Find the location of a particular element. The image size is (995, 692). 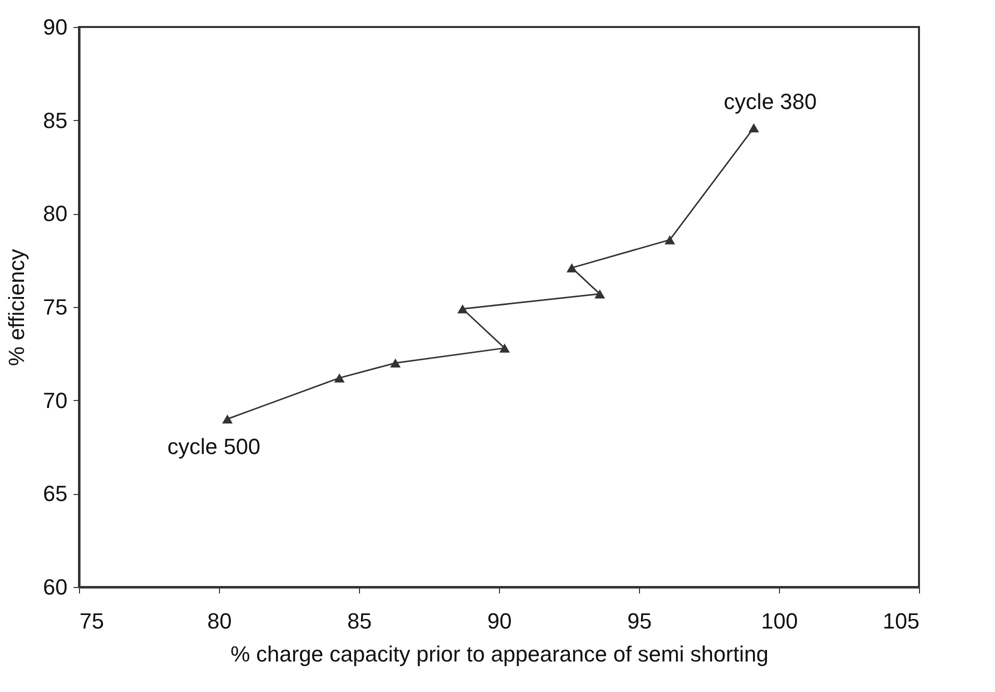

y-axis-title: % efficiency is located at coordinates (17, 307).